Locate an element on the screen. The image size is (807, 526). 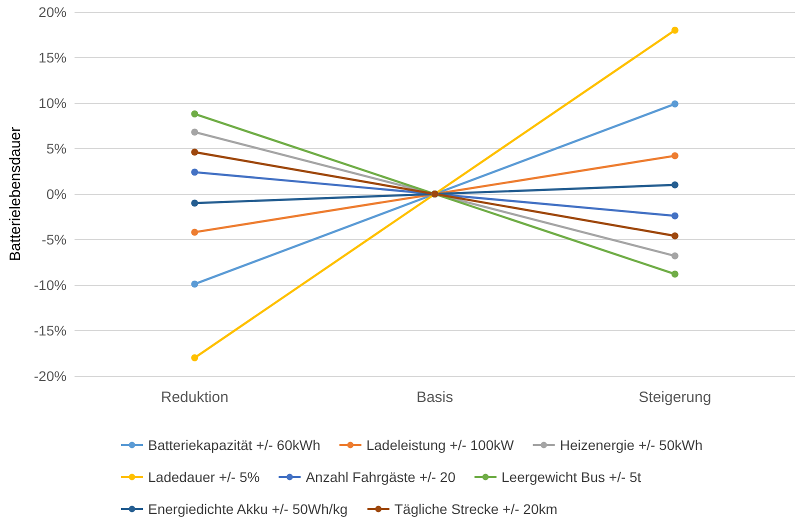
legend-label: Anzahl Fahrgäste +/- 20 is located at coordinates (381, 477).